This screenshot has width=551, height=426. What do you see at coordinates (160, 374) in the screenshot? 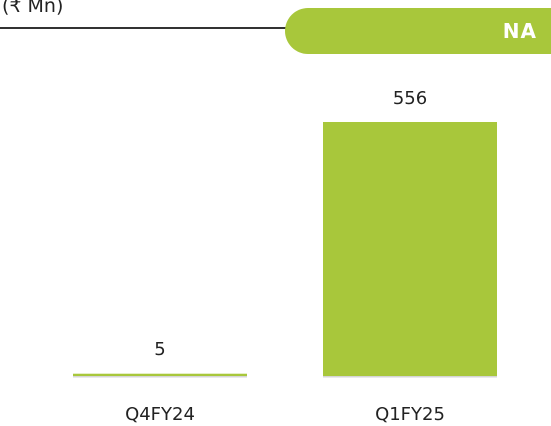
I see `bar-q4fy24` at bounding box center [160, 374].